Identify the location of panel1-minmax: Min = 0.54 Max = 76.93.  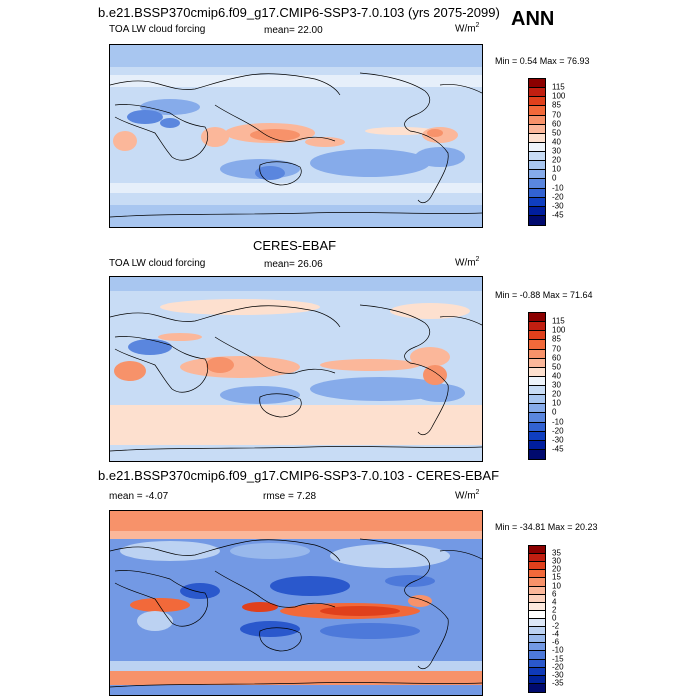
(542, 61).